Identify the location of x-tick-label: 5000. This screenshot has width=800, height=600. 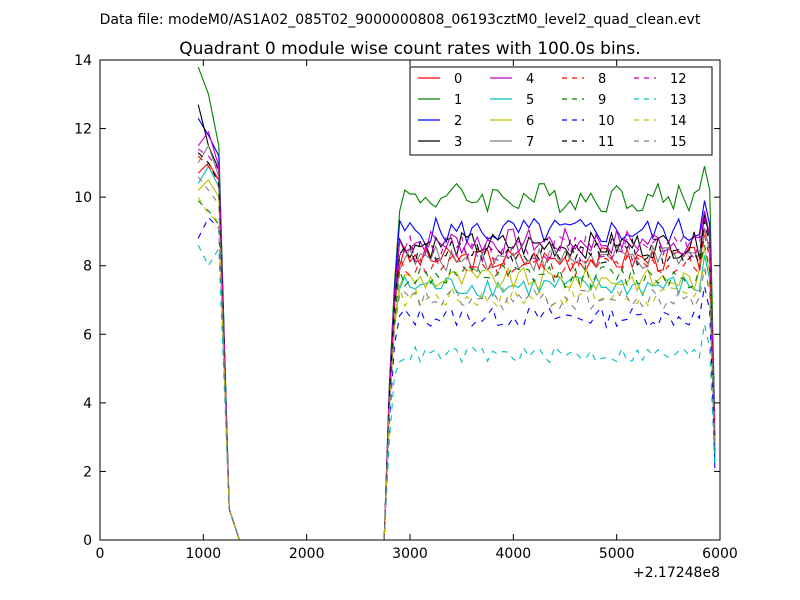
(617, 554).